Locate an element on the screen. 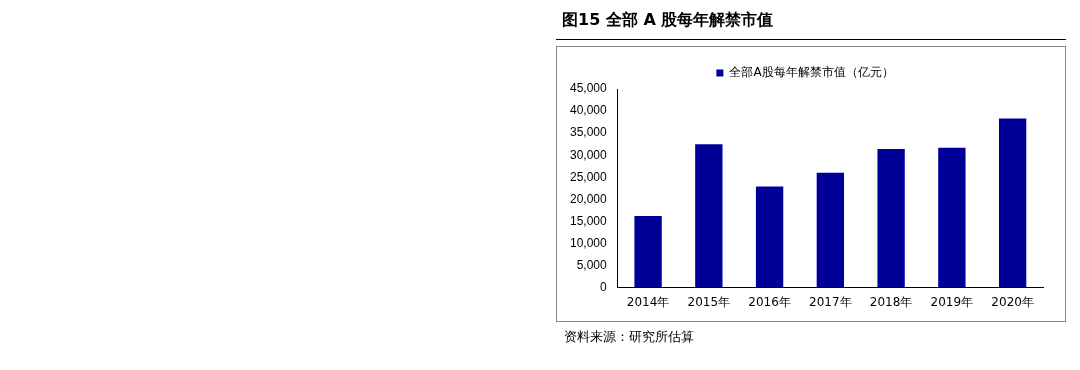 The height and width of the screenshot is (370, 1080). x-tick-label: 2016年 is located at coordinates (769, 301).